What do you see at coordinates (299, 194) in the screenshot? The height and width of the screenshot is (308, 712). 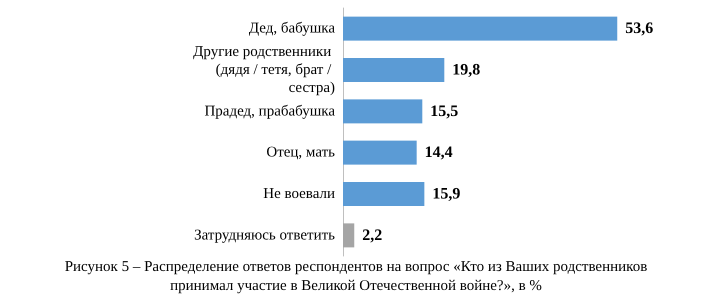 I see `y-tick-label: Не воевали` at bounding box center [299, 194].